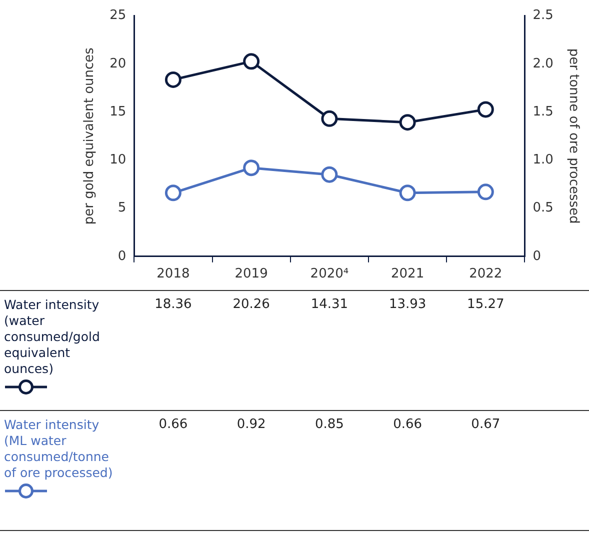 This screenshot has height=533, width=589. I want to click on data-label: 13.93, so click(407, 304).